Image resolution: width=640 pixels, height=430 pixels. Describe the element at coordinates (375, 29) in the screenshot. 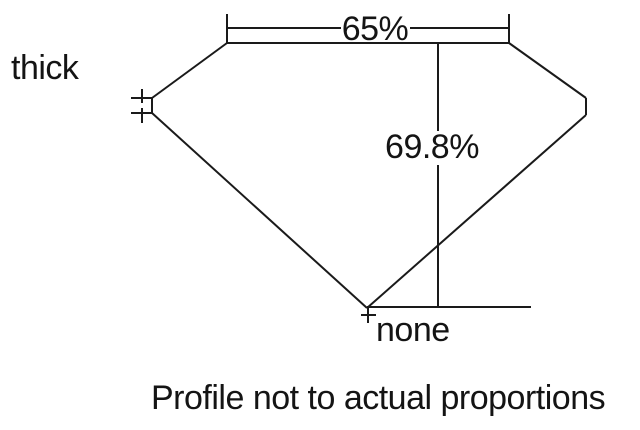

I see `table-percent-label: 65%` at that location.